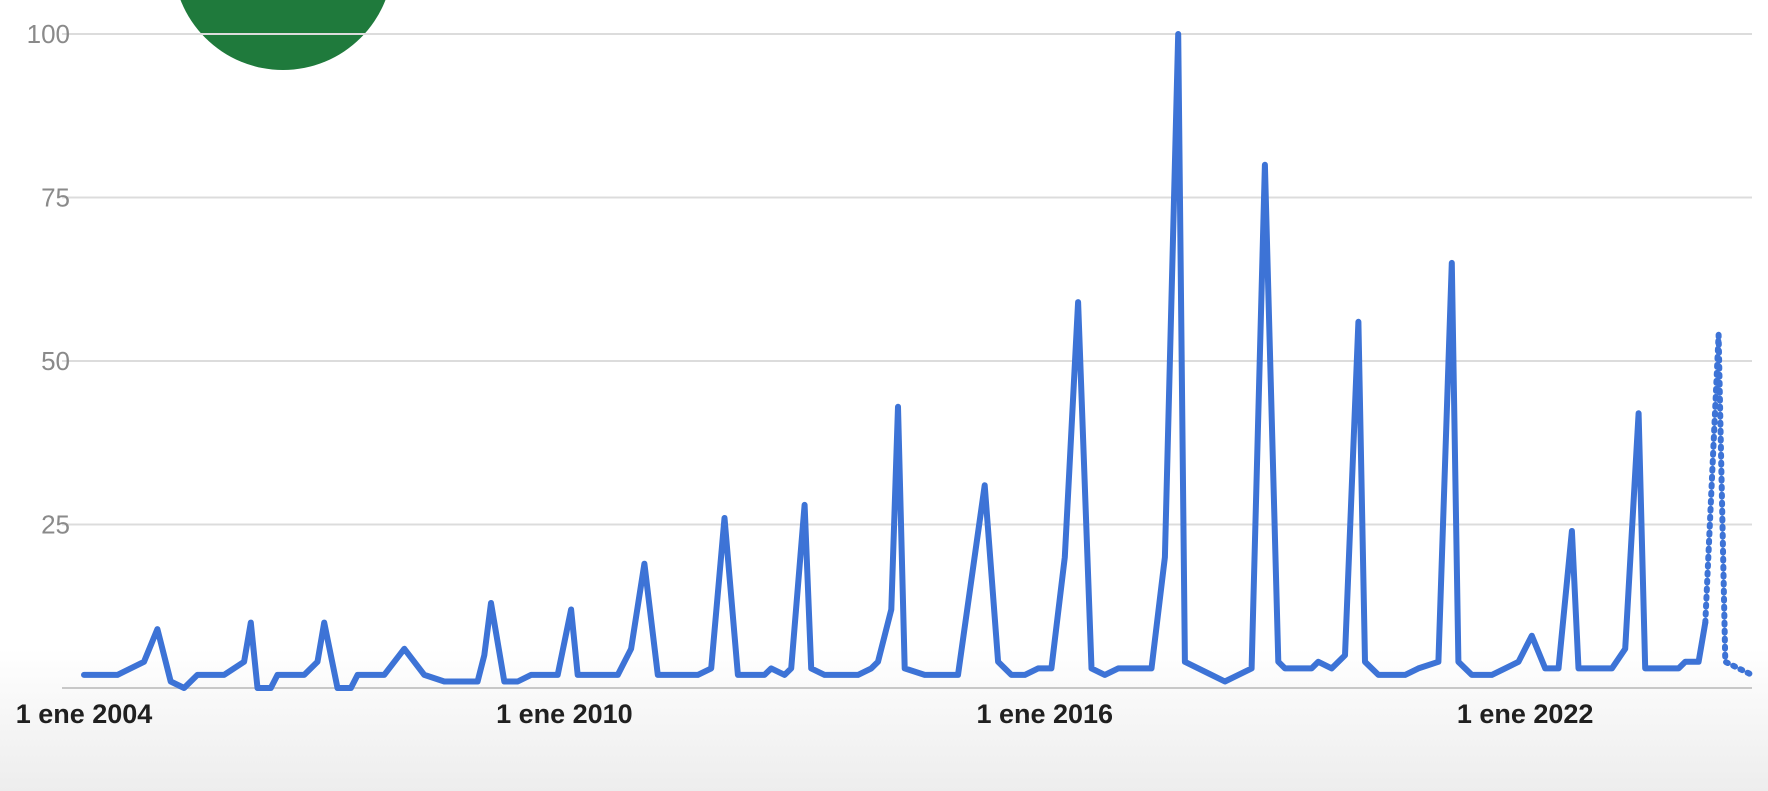 This screenshot has height=791, width=1768. Describe the element at coordinates (1044, 714) in the screenshot. I see `x-tick-label: 1 ene 2016` at that location.